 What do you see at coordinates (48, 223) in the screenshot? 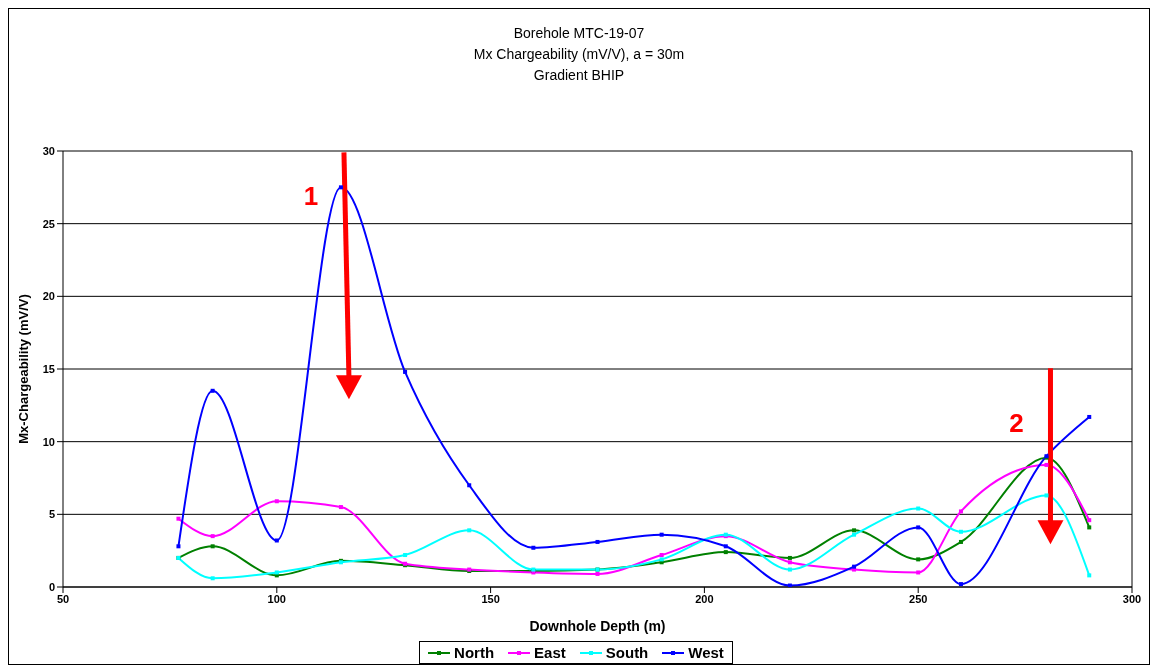
I see `y-tick-label: 25` at bounding box center [48, 223].